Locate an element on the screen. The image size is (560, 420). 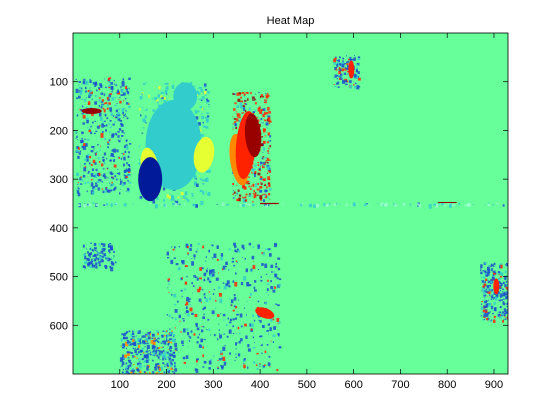
x-tick-label: 400 is located at coordinates (260, 385).